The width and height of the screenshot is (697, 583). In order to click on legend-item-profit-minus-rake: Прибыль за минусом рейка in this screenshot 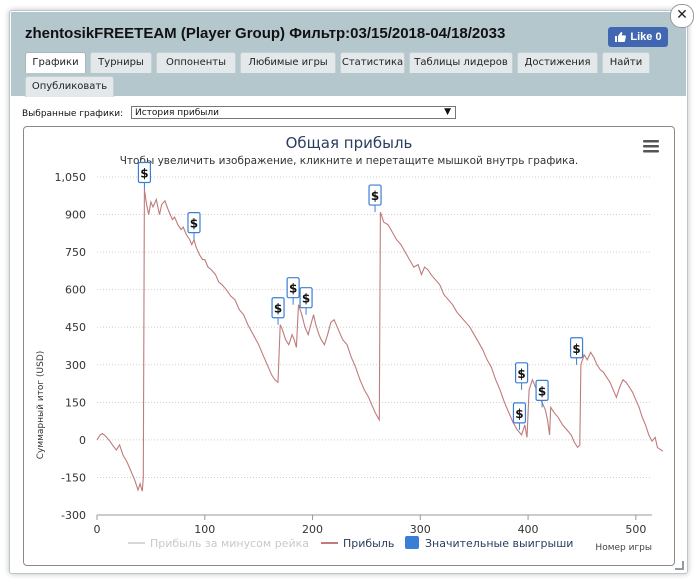, I will do `click(229, 543)`.